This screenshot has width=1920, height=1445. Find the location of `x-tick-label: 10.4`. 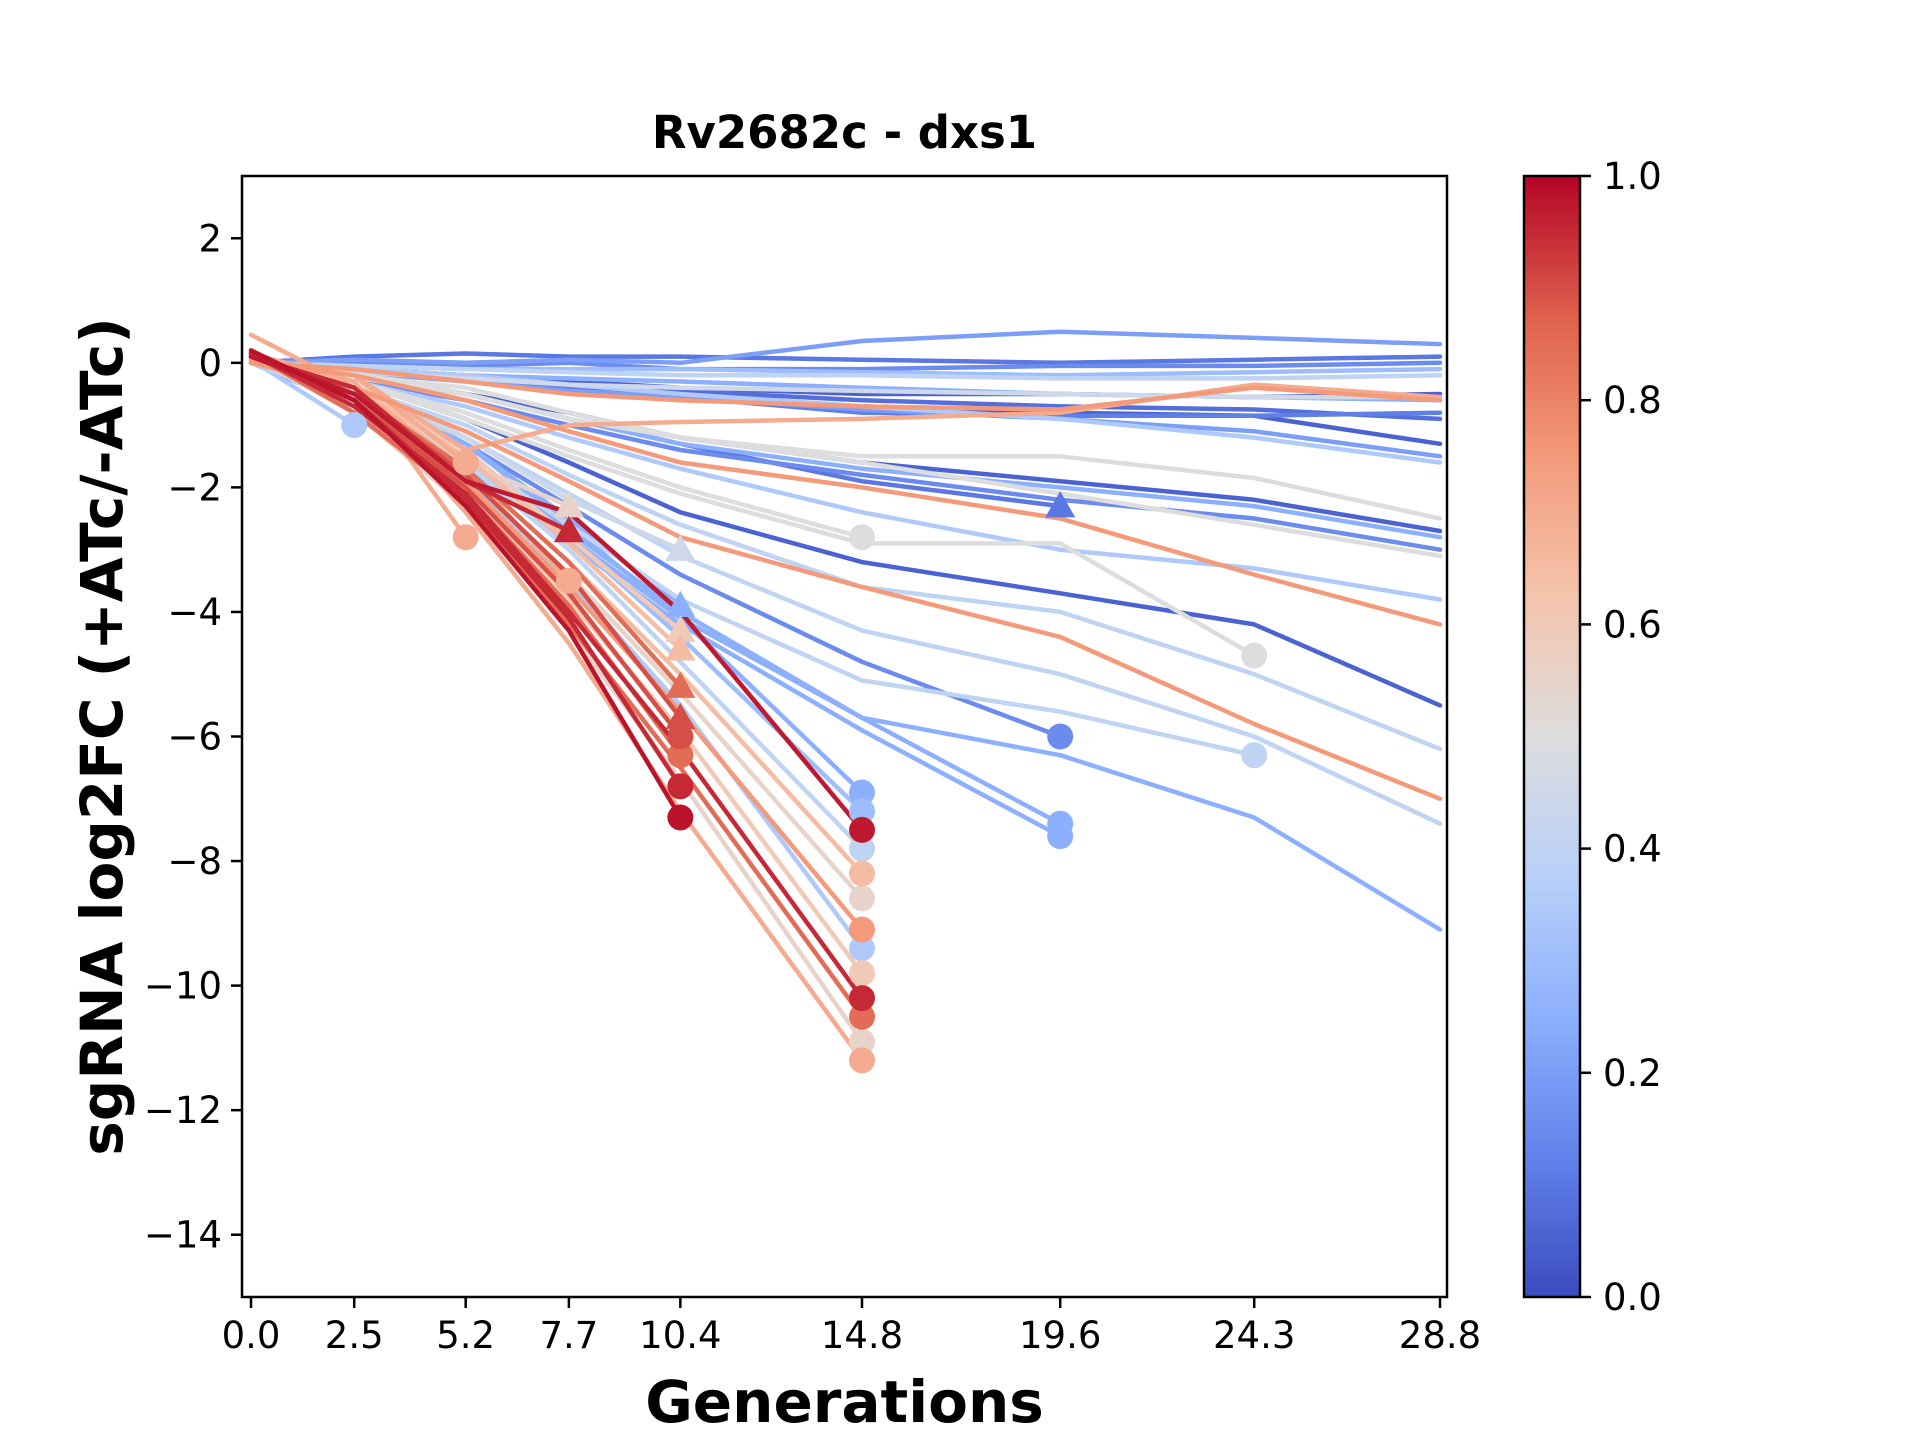

x-tick-label: 10.4 is located at coordinates (680, 1335).